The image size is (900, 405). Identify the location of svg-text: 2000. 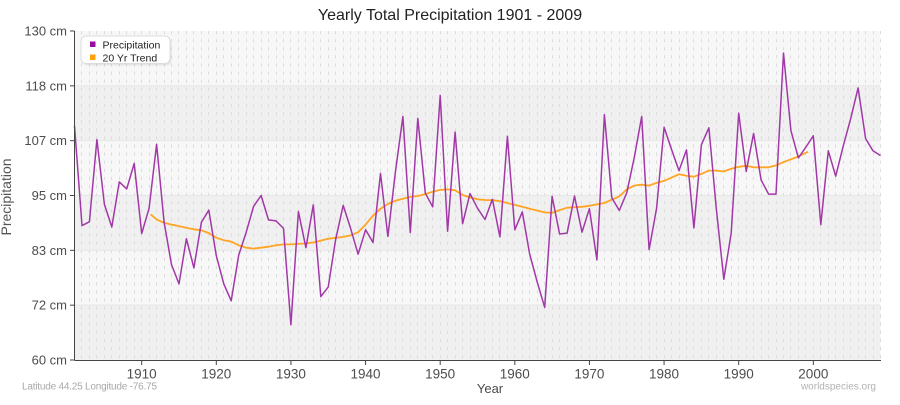
(813, 374).